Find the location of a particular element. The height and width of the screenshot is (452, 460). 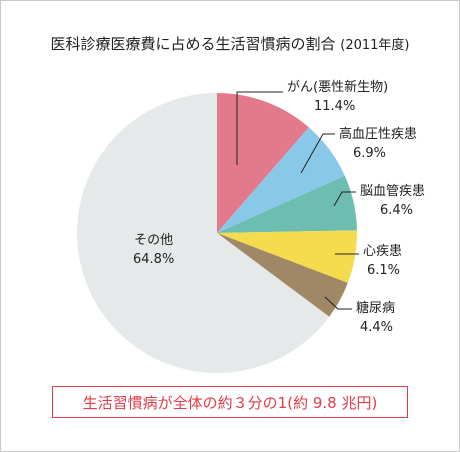

leader-line-cancer is located at coordinates (259, 128).